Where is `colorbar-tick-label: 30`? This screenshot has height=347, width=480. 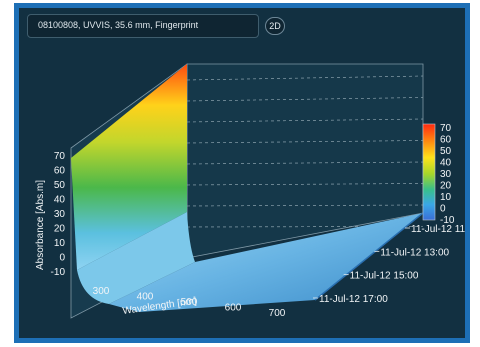 colorbar-tick-label: 30 is located at coordinates (446, 174).